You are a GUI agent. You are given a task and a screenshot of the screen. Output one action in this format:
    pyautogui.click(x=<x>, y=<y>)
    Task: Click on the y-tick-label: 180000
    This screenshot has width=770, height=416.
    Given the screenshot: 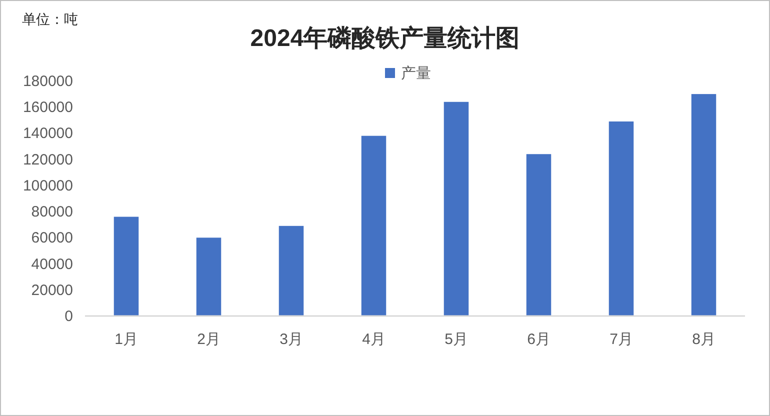 What is the action you would take?
    pyautogui.click(x=47, y=81)
    